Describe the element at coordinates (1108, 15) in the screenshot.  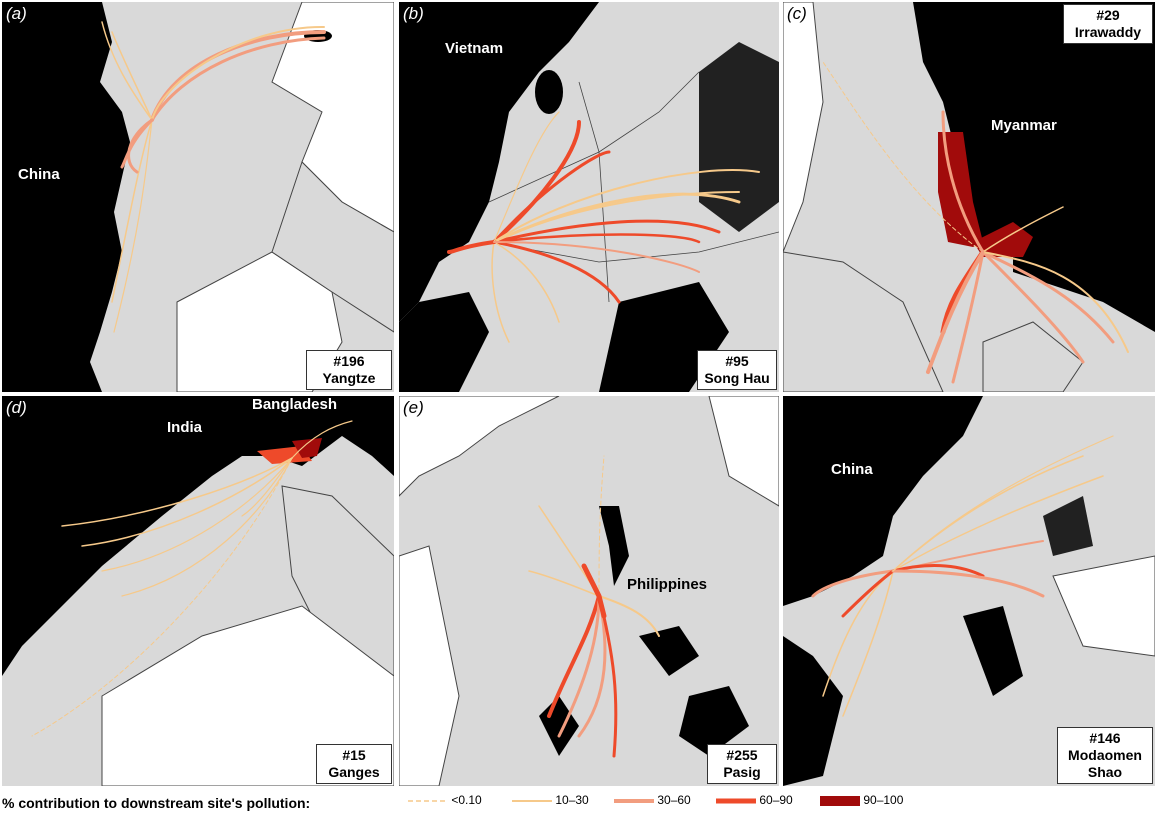
I see `river-id: #29` at that location.